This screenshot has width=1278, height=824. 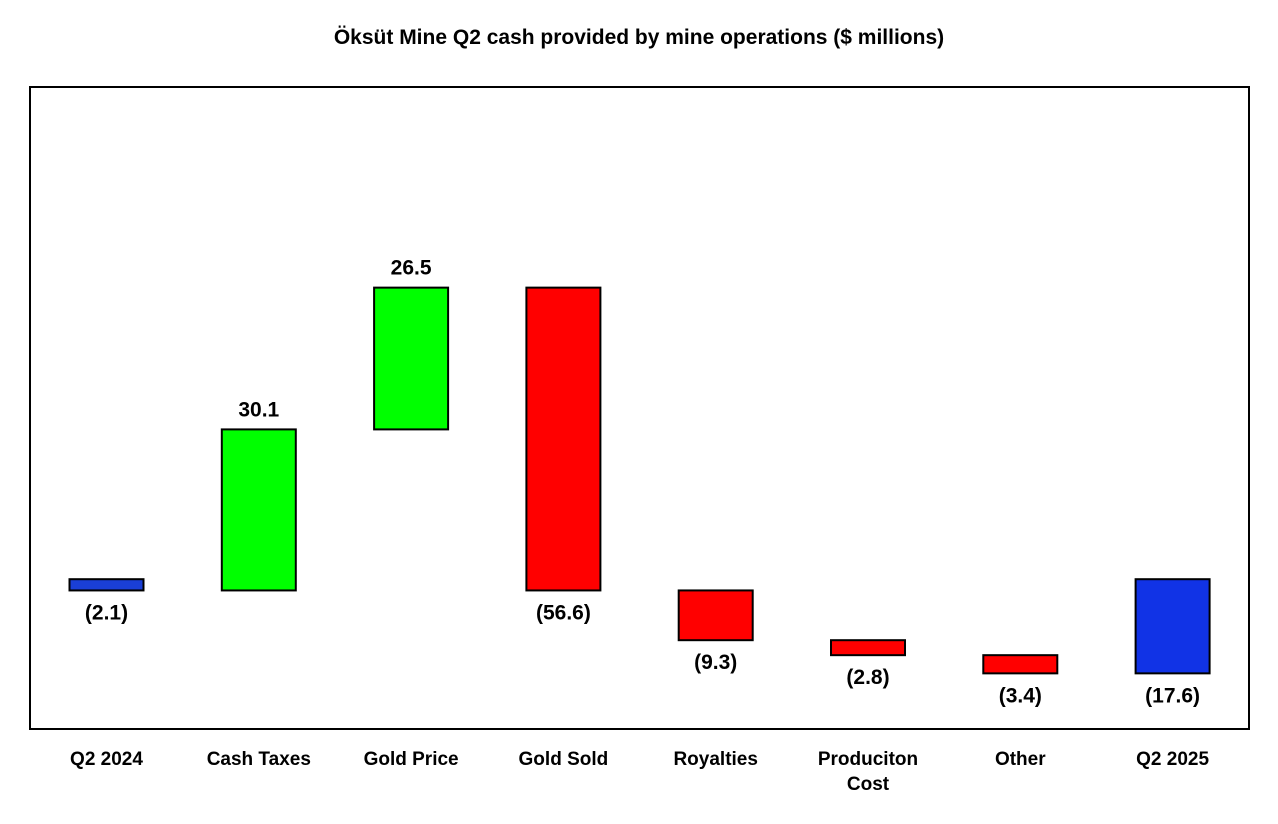 I want to click on category-label: Cash Taxes, so click(x=259, y=759).